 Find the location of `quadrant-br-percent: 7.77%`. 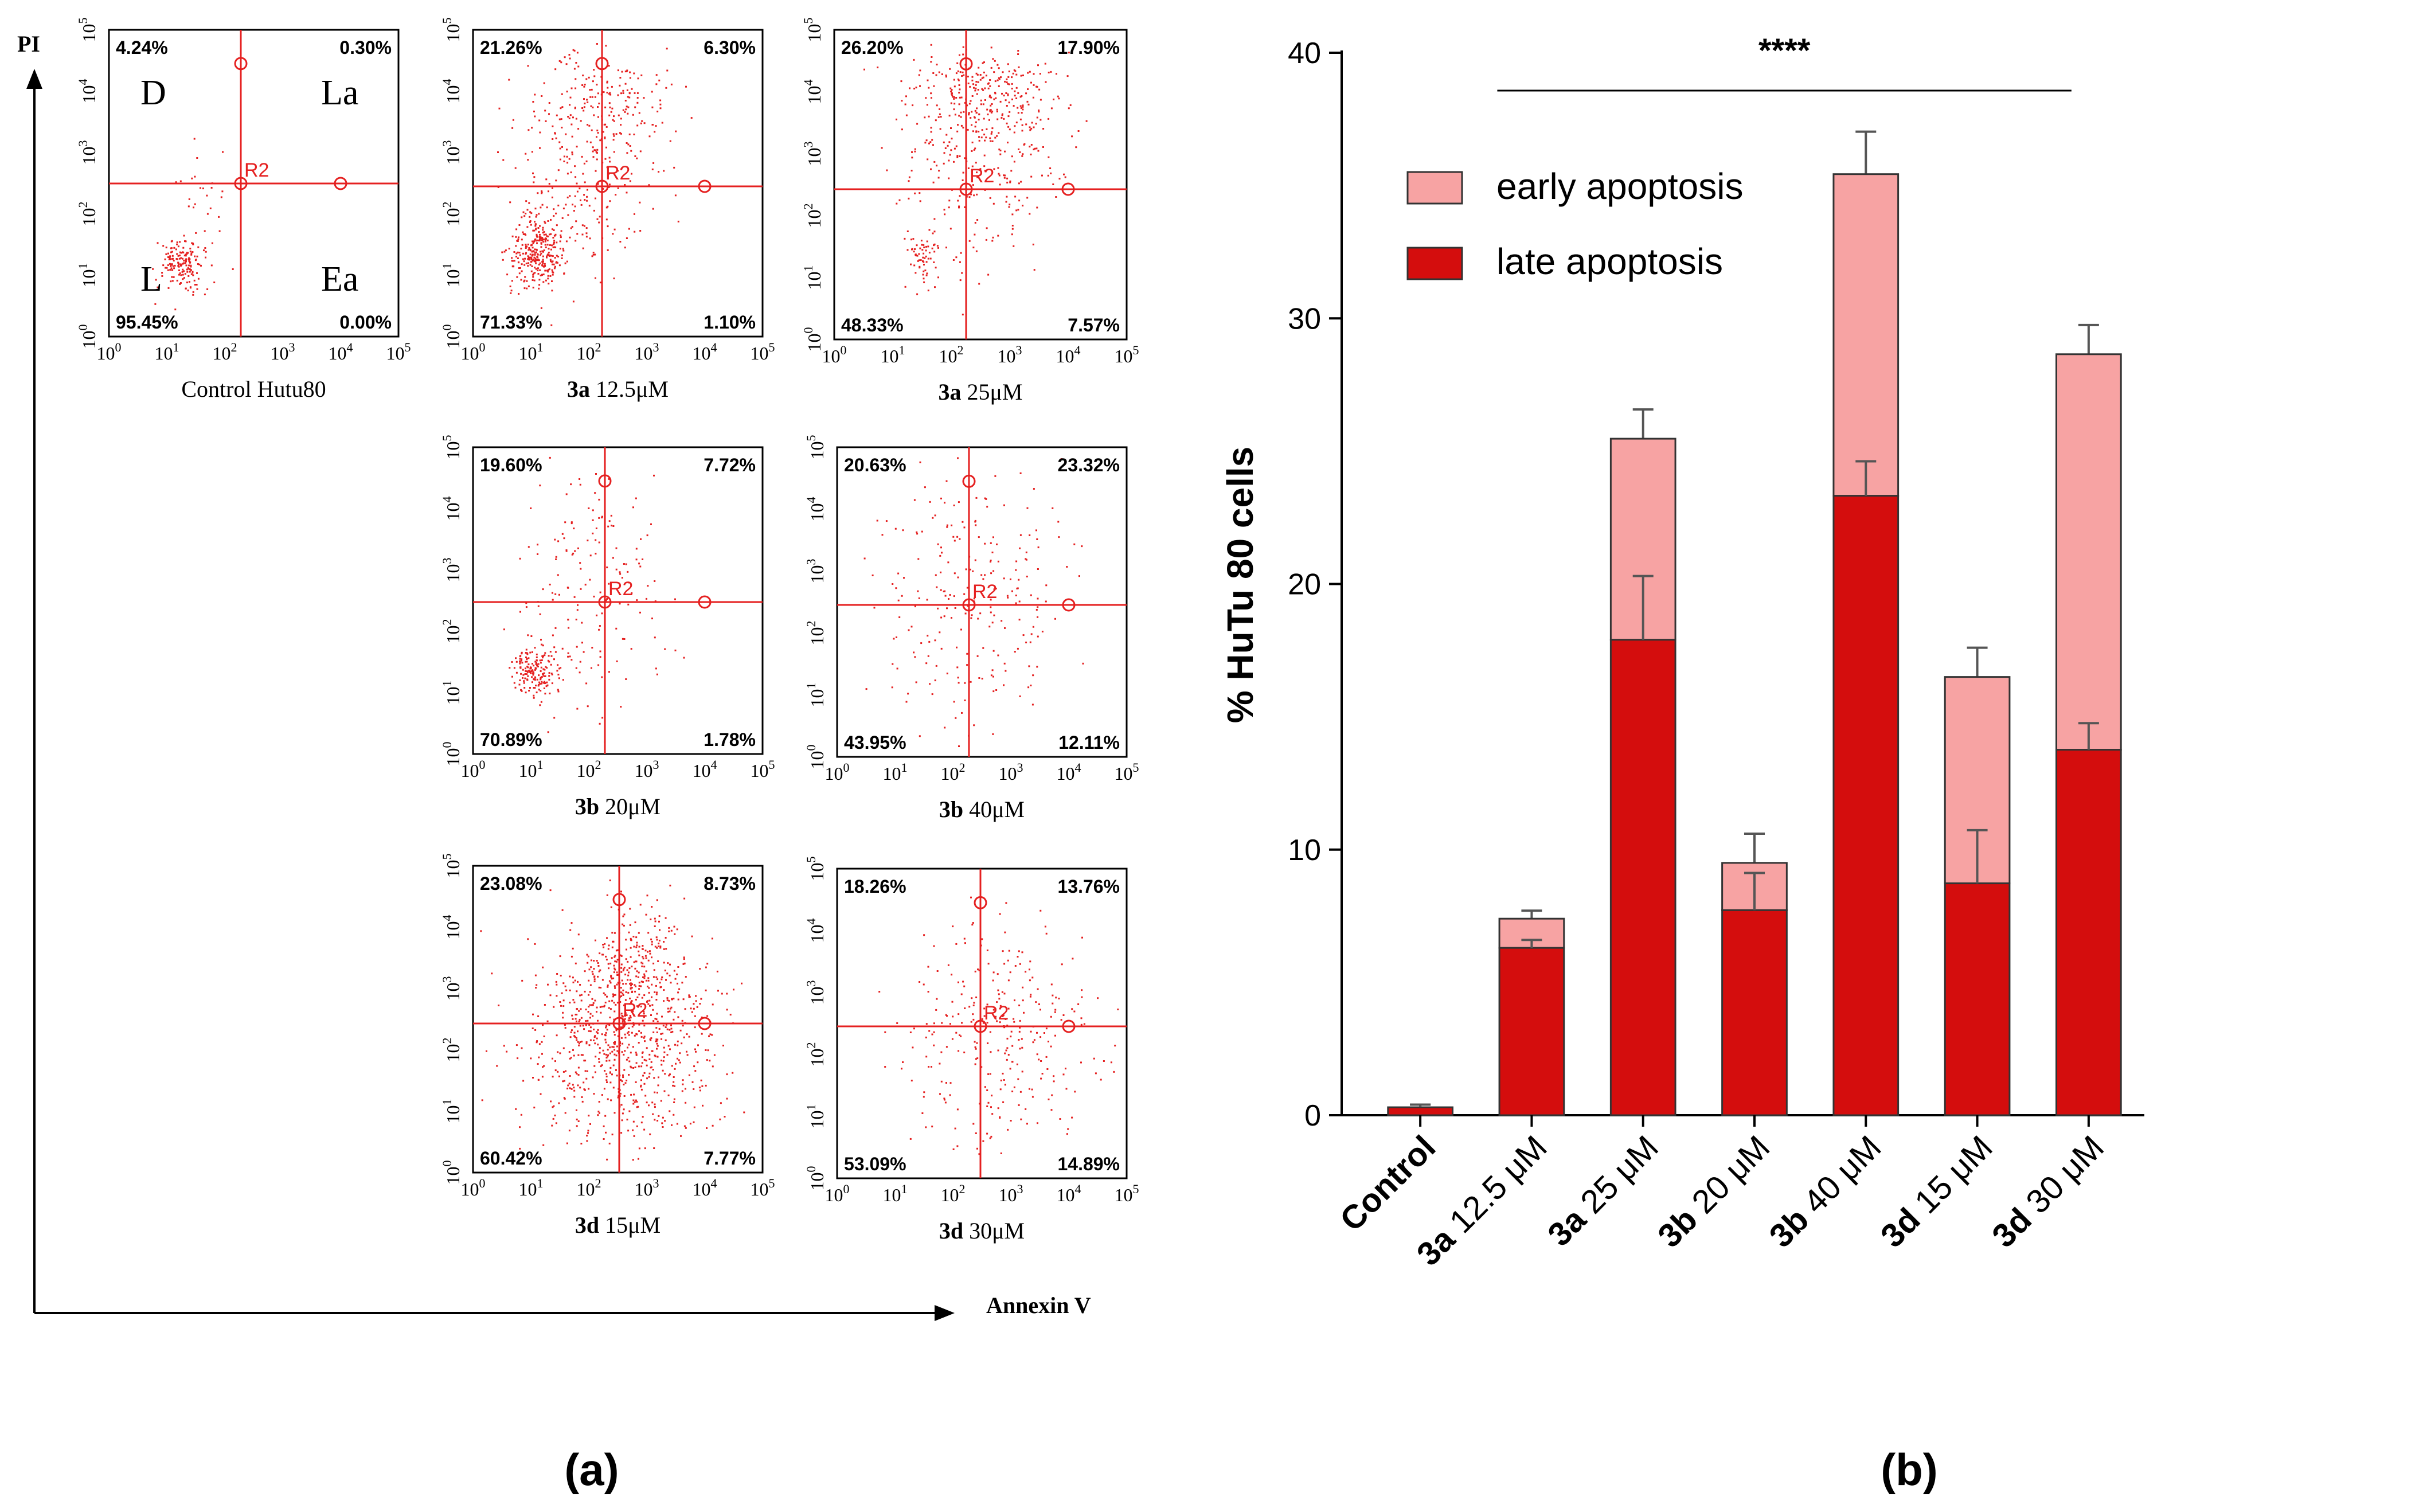

quadrant-br-percent: 7.77% is located at coordinates (730, 1158).